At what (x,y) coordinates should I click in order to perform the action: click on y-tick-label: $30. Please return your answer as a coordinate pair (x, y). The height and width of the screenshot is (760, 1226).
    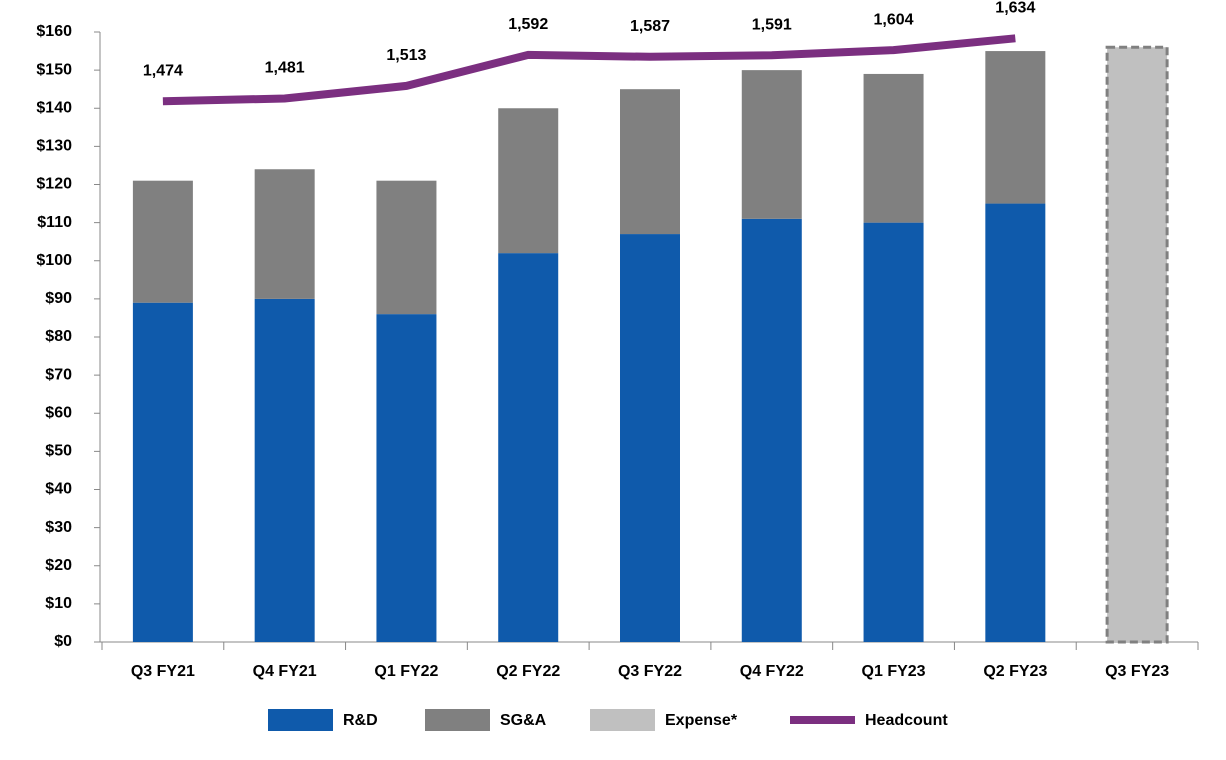
    Looking at the image, I should click on (58, 527).